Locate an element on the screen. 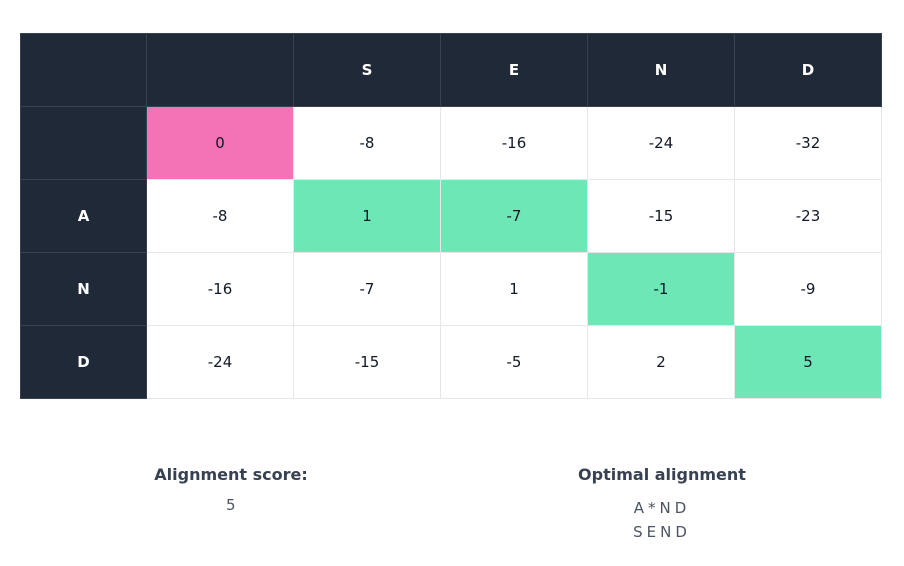  optimal-alignment-title: Optimal alignment is located at coordinates (662, 474).